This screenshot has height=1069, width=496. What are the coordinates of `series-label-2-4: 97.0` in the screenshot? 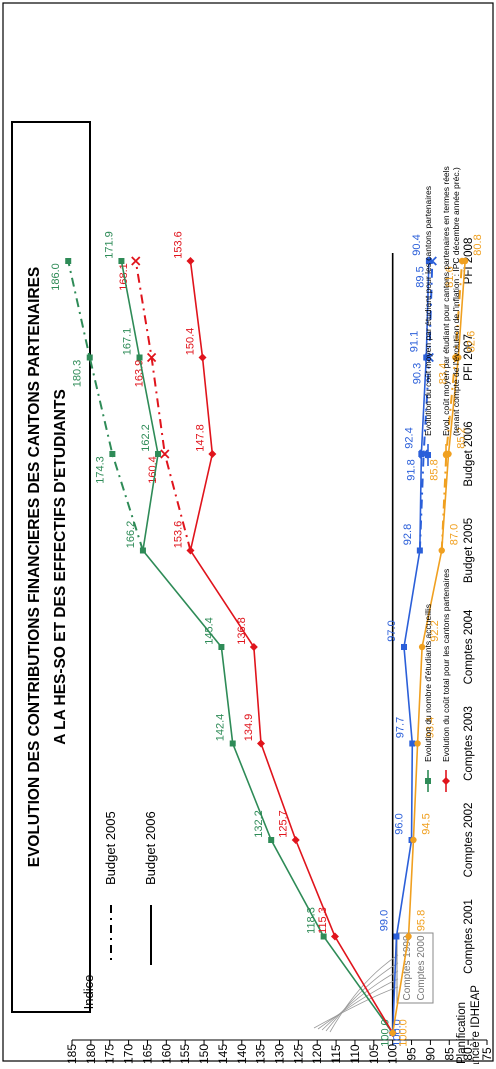 It's located at (392, 630).